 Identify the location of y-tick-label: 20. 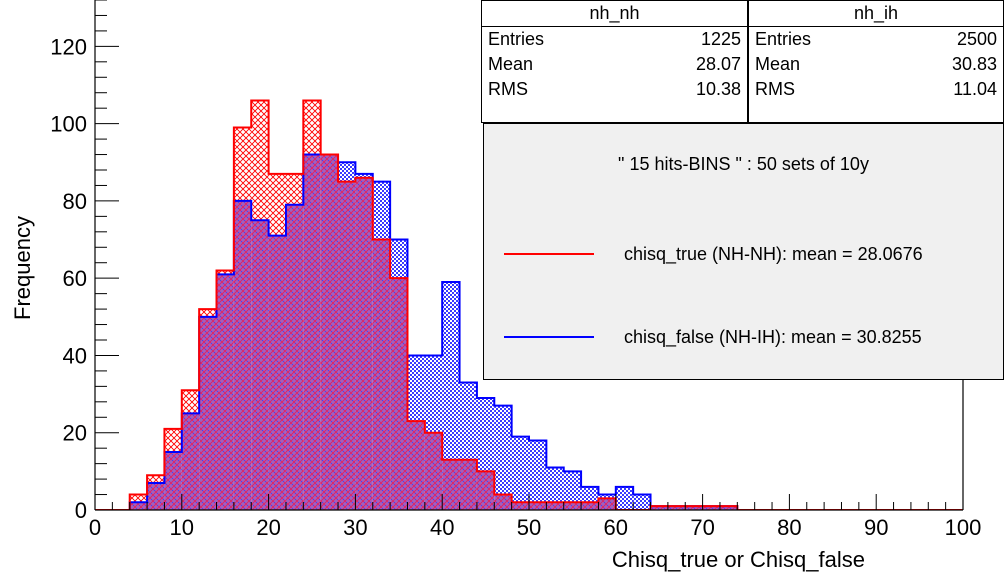
(75, 433).